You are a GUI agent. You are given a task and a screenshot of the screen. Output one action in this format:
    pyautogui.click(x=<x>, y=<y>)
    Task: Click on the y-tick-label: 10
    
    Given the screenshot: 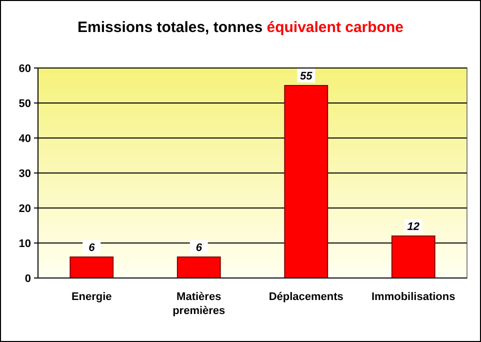 What is the action you would take?
    pyautogui.click(x=24, y=244)
    